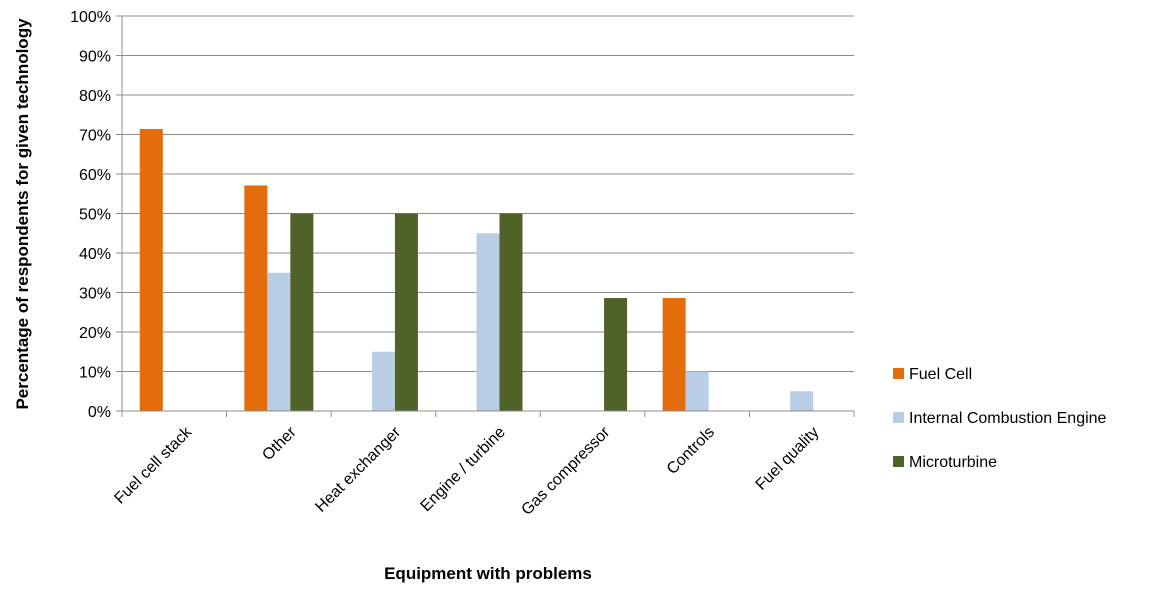 Image resolution: width=1169 pixels, height=594 pixels. Describe the element at coordinates (565, 470) in the screenshot. I see `x-tick-label: Gas compressor` at that location.